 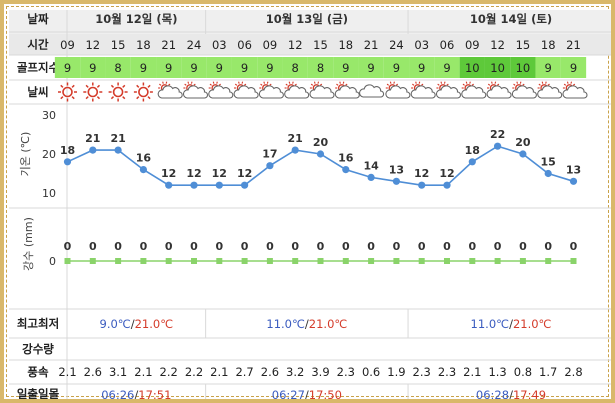 I want to click on row-label-golf-index: 골프지수, so click(x=38, y=68).